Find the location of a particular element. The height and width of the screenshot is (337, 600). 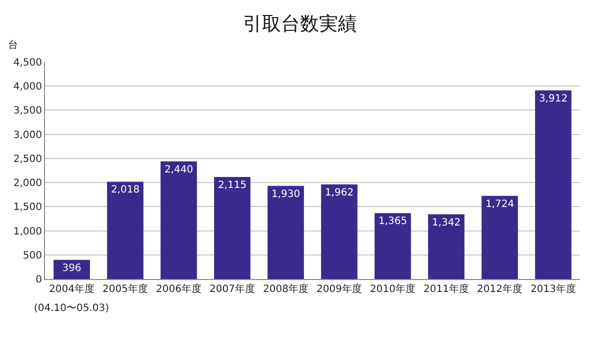

x-tick-label: 2006年度 is located at coordinates (179, 289).